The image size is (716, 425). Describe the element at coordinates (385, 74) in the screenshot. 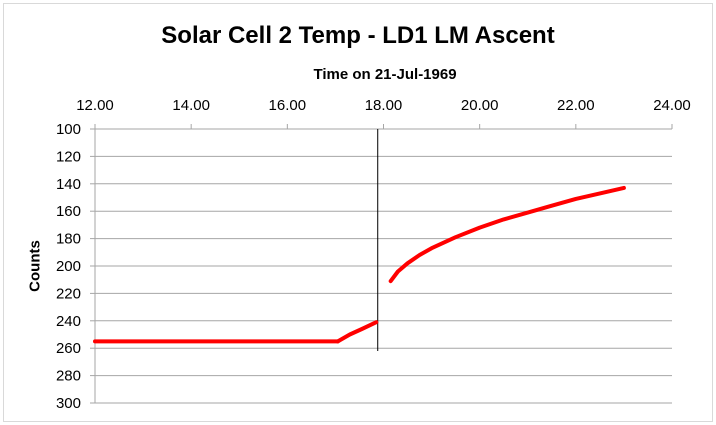

I see `x-axis-title: Time on 21-Jul-1969` at that location.